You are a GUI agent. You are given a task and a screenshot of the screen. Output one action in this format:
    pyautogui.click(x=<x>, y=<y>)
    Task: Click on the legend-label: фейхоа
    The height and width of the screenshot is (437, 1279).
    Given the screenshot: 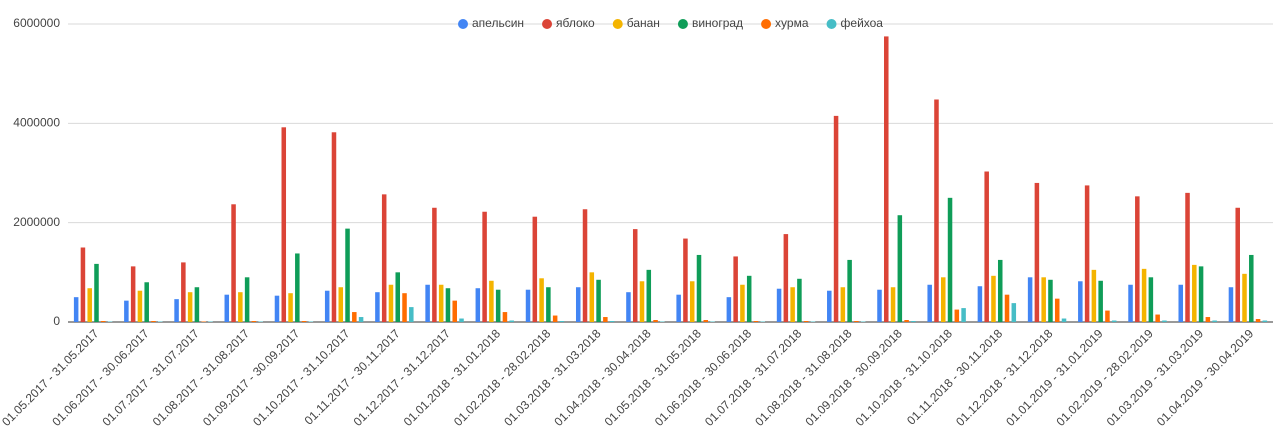 What is the action you would take?
    pyautogui.click(x=862, y=23)
    